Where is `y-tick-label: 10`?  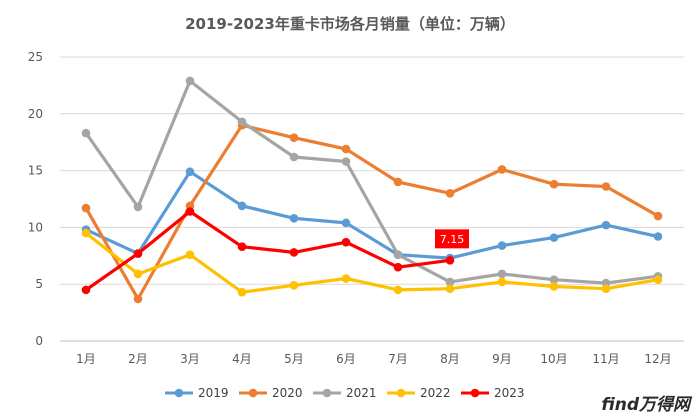
y-tick-label: 10 is located at coordinates (35, 227).